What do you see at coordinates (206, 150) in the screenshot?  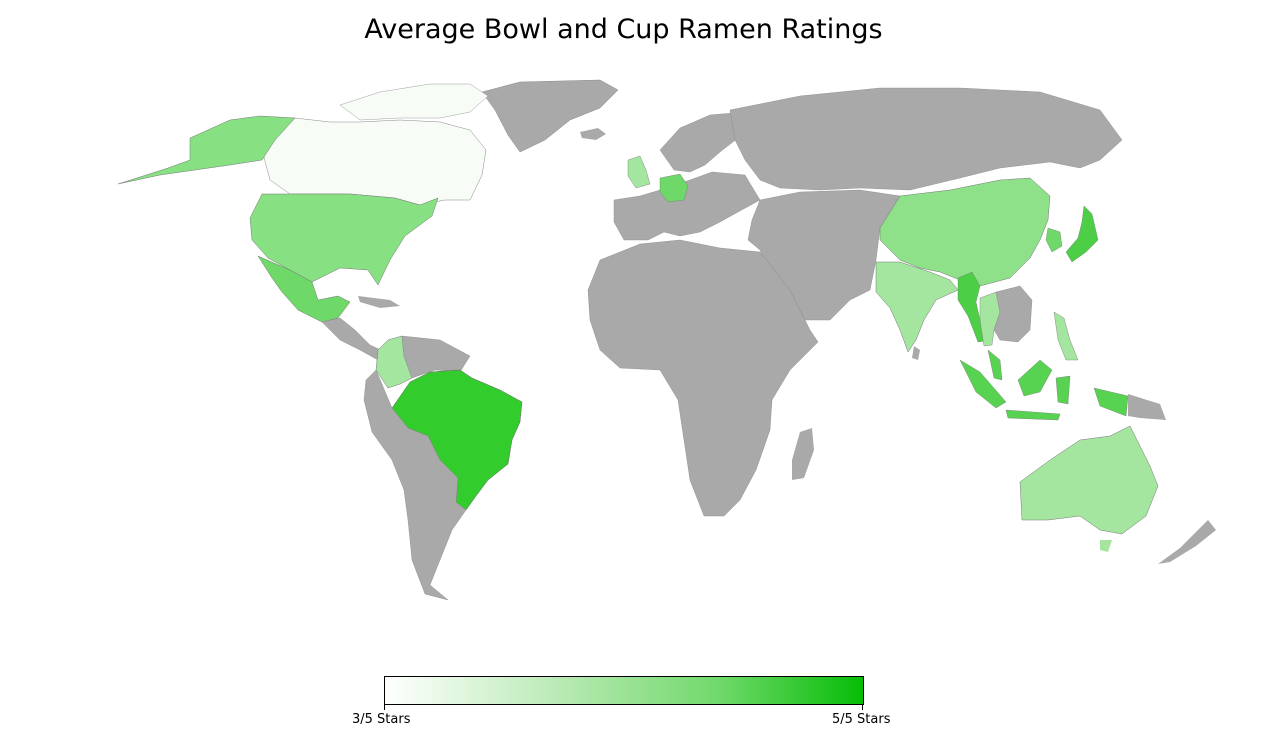 I see `alaska` at bounding box center [206, 150].